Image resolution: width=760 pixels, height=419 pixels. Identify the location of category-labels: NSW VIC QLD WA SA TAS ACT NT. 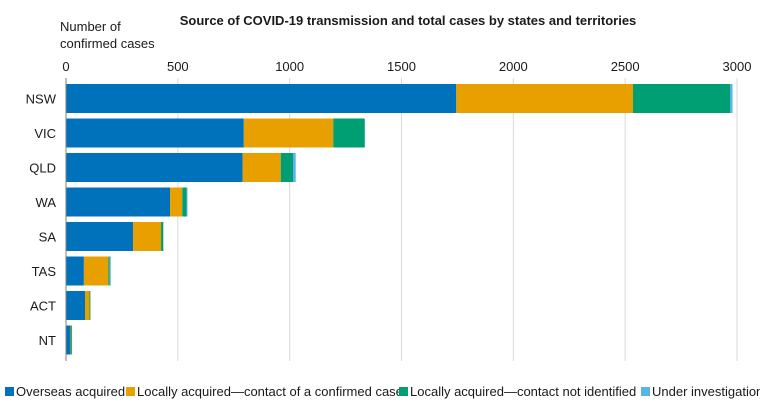
(41, 220).